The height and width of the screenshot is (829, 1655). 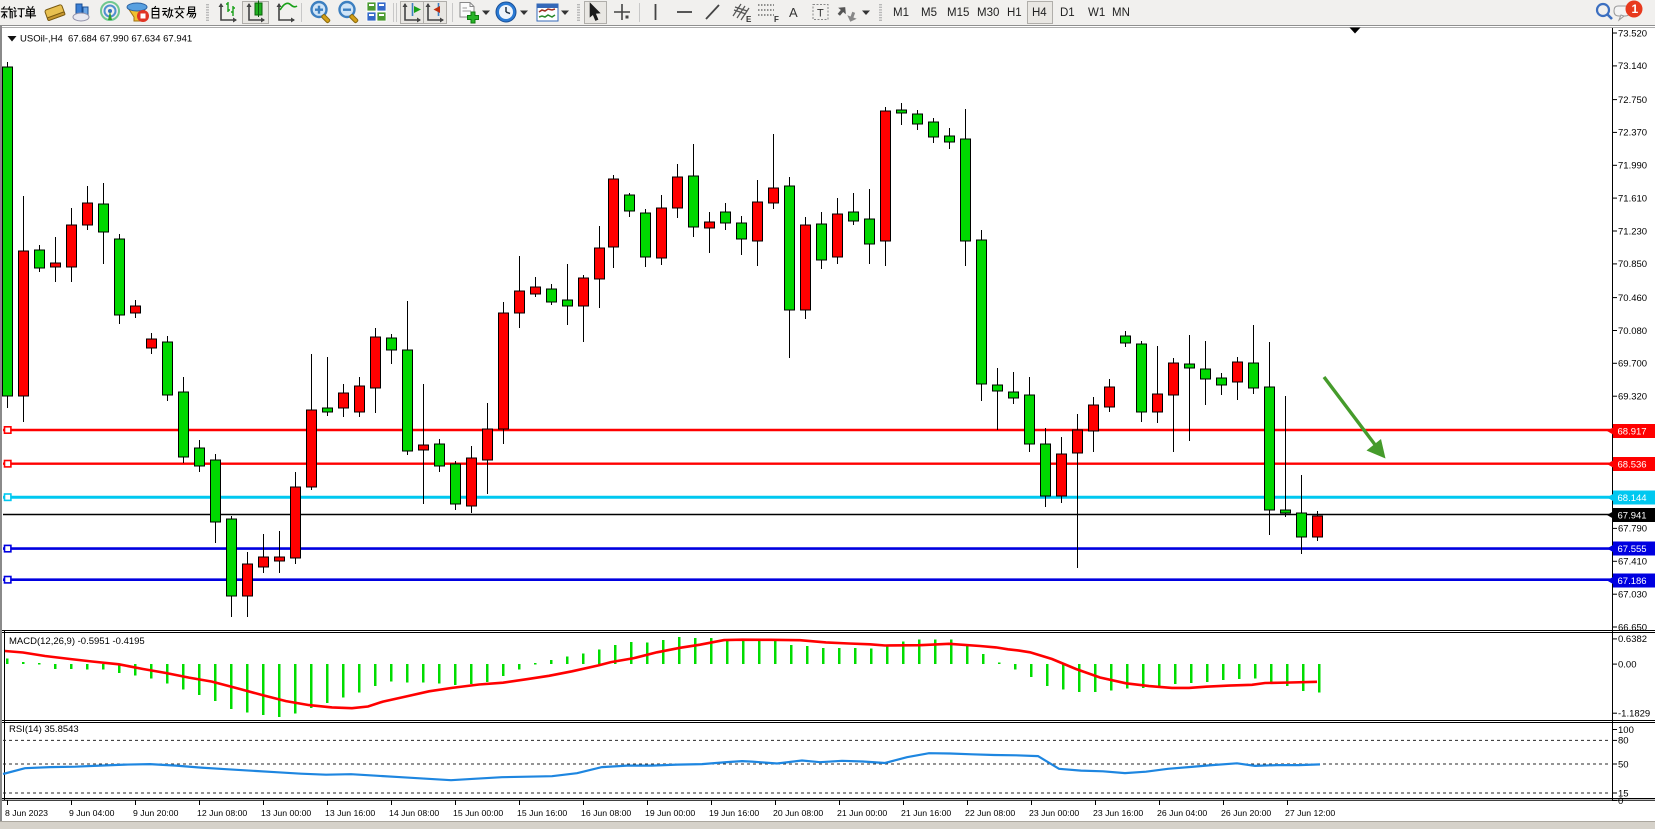 What do you see at coordinates (929, 13) in the screenshot?
I see `svg-text: M5` at bounding box center [929, 13].